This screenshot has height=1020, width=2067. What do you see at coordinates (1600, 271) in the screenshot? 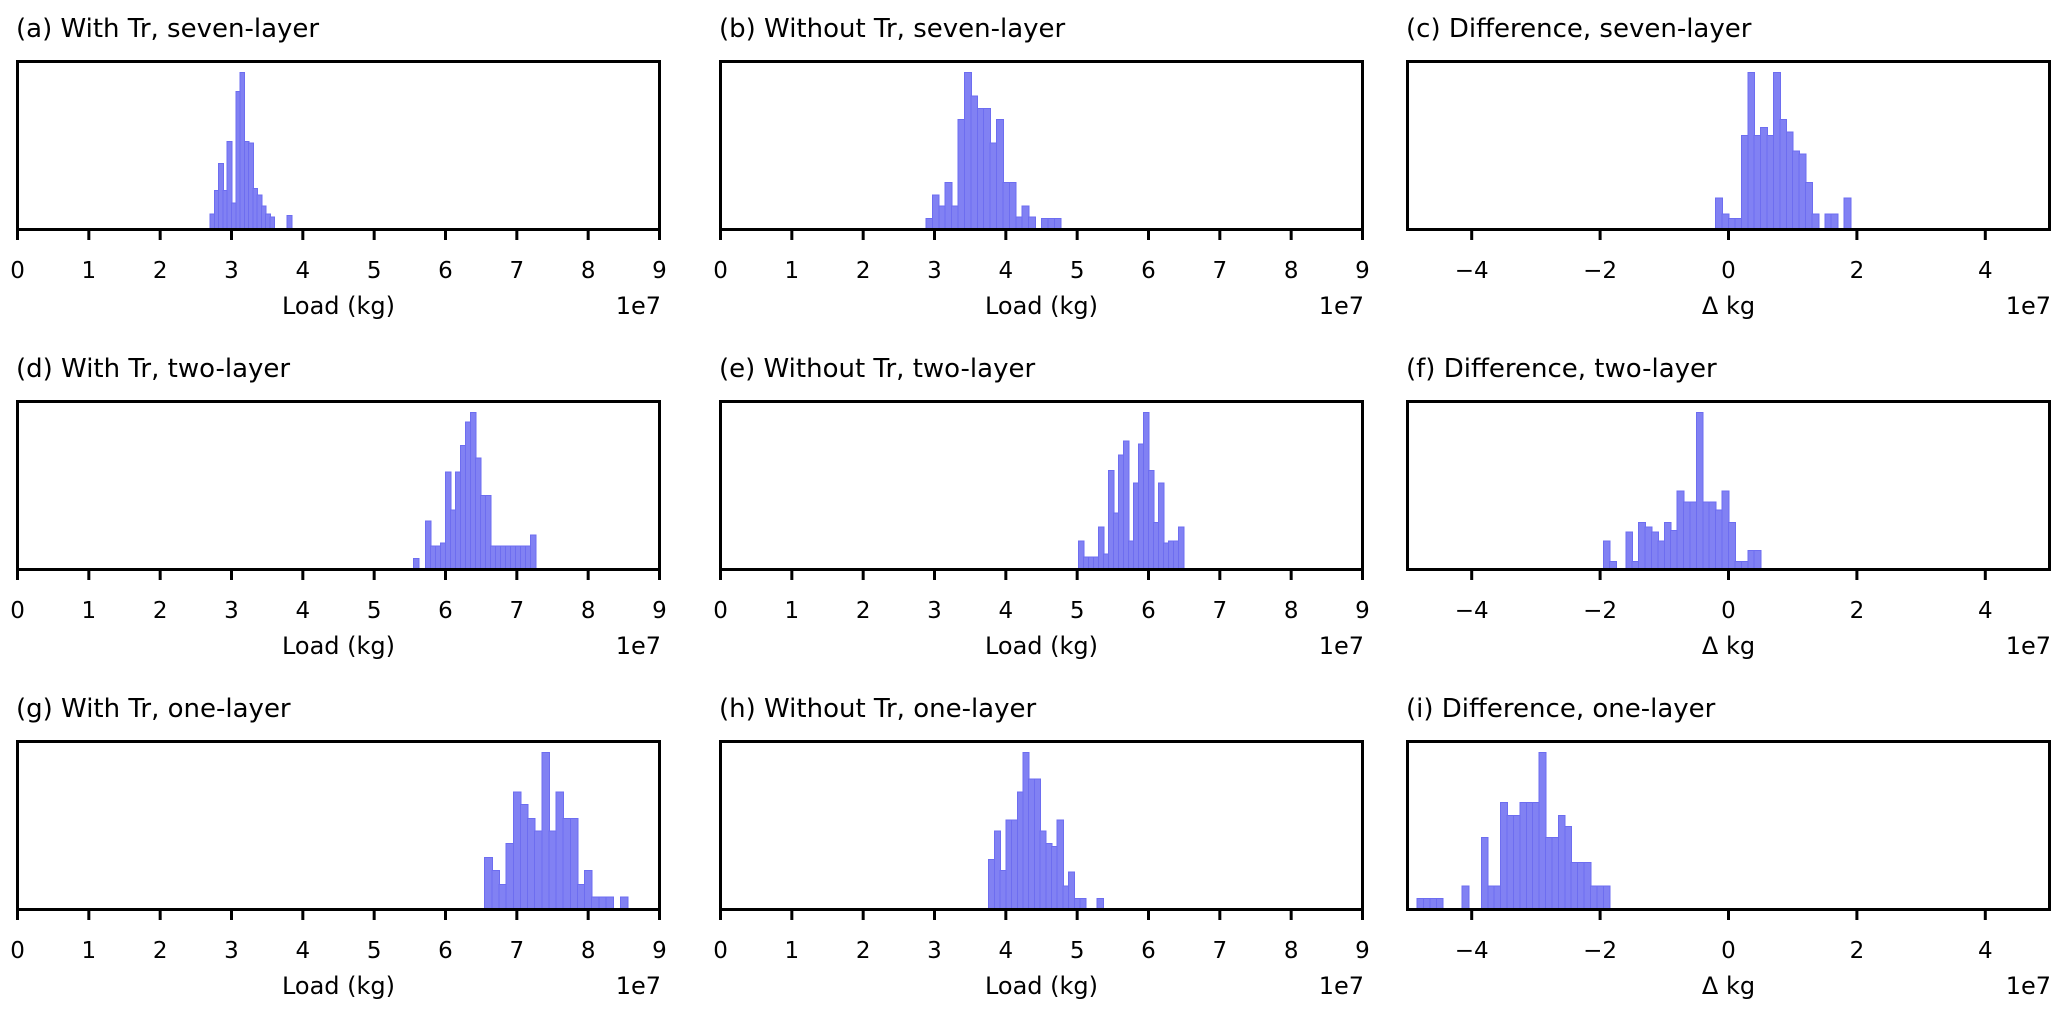
I see `tick-label: −2` at bounding box center [1600, 271].